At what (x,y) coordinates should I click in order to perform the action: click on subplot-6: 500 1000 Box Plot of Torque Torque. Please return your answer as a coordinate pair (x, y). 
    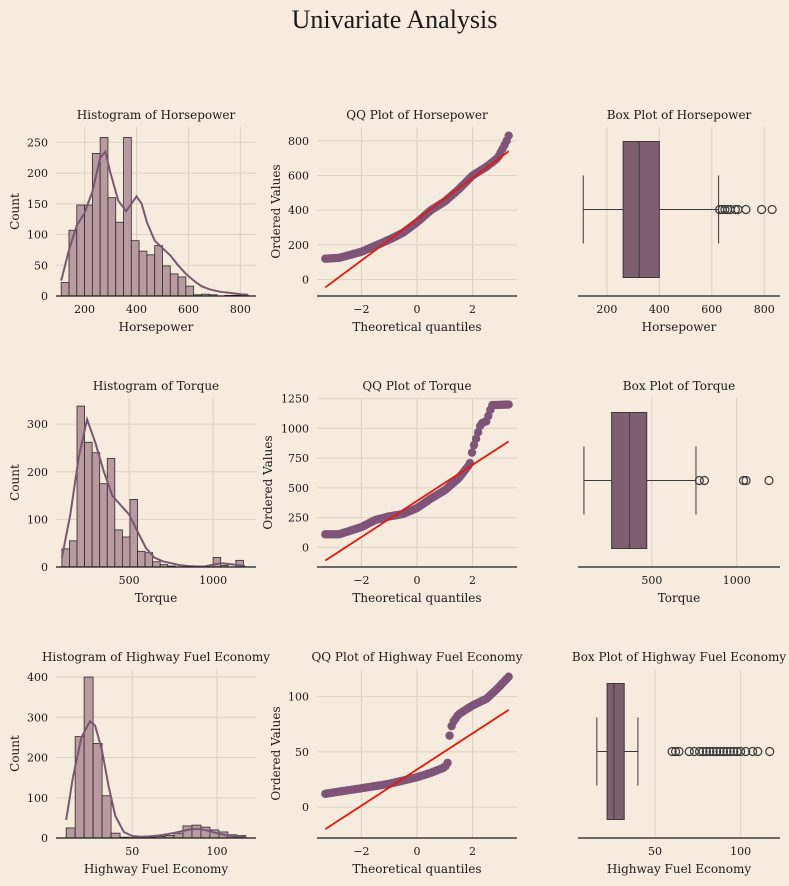
    Looking at the image, I should click on (679, 492).